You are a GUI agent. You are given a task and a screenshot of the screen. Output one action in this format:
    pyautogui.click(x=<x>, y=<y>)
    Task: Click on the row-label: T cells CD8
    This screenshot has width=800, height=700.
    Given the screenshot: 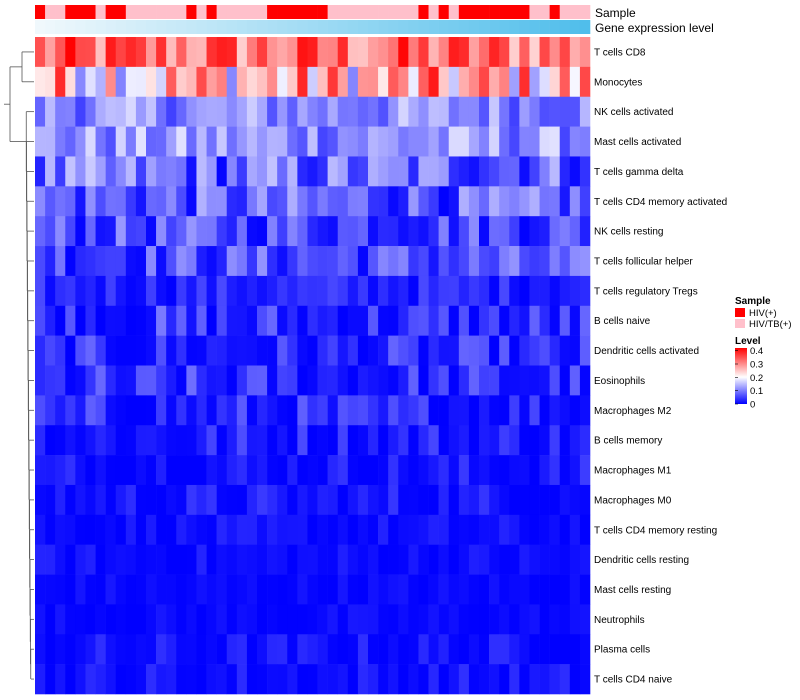 What is the action you would take?
    pyautogui.click(x=620, y=52)
    